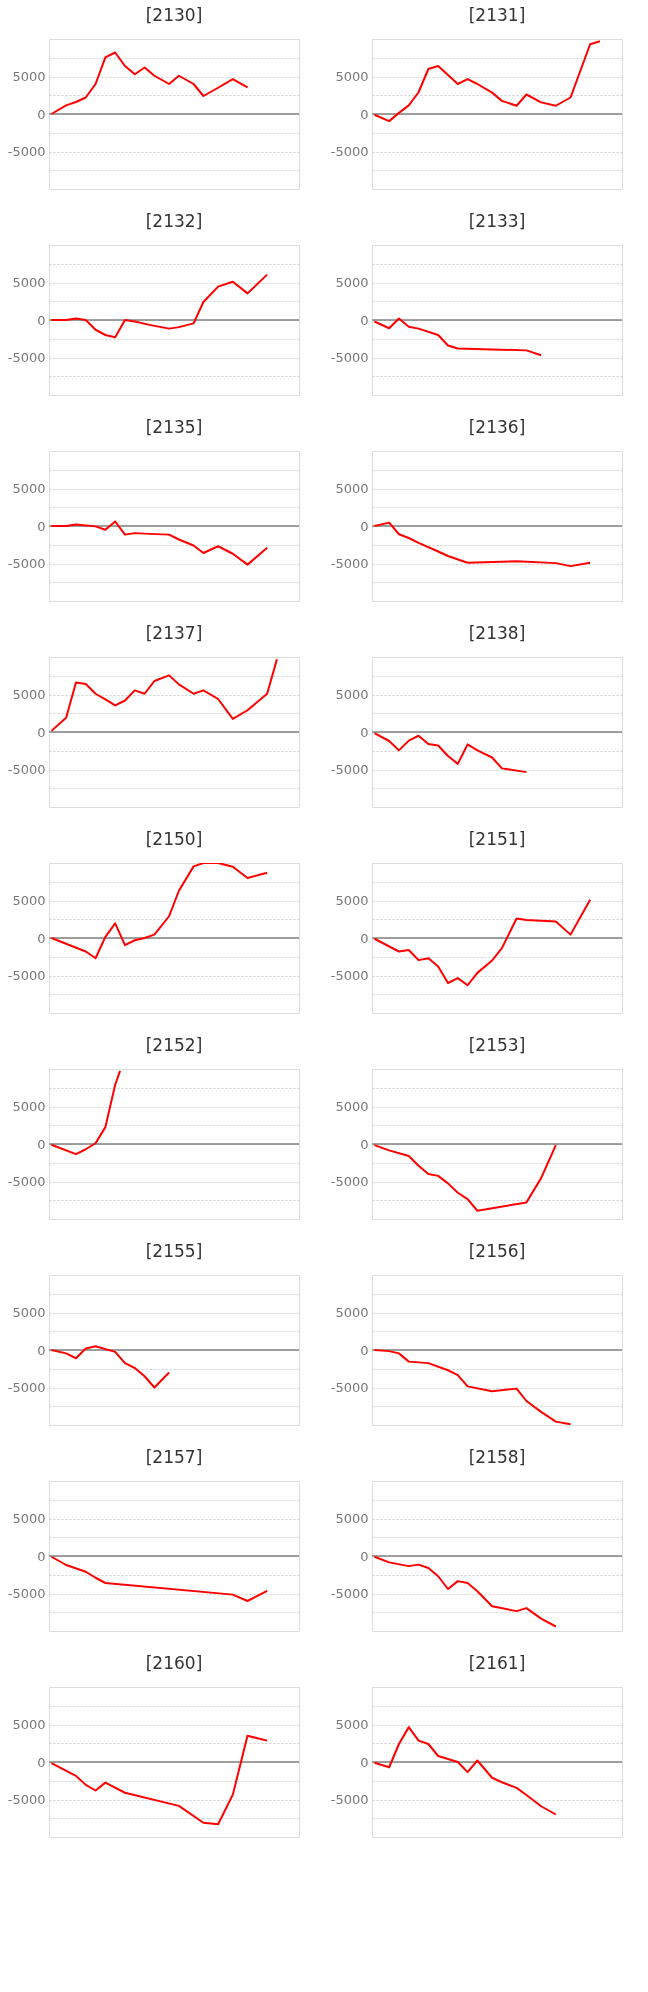 The width and height of the screenshot is (648, 1992). What do you see at coordinates (497, 1251) in the screenshot?
I see `chart-title: [2156]` at bounding box center [497, 1251].